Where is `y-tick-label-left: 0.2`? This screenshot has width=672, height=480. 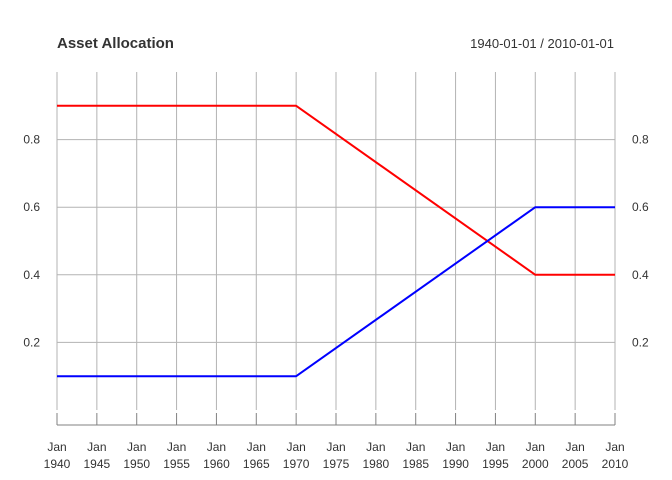
y-tick-label-left: 0.2 is located at coordinates (31, 342).